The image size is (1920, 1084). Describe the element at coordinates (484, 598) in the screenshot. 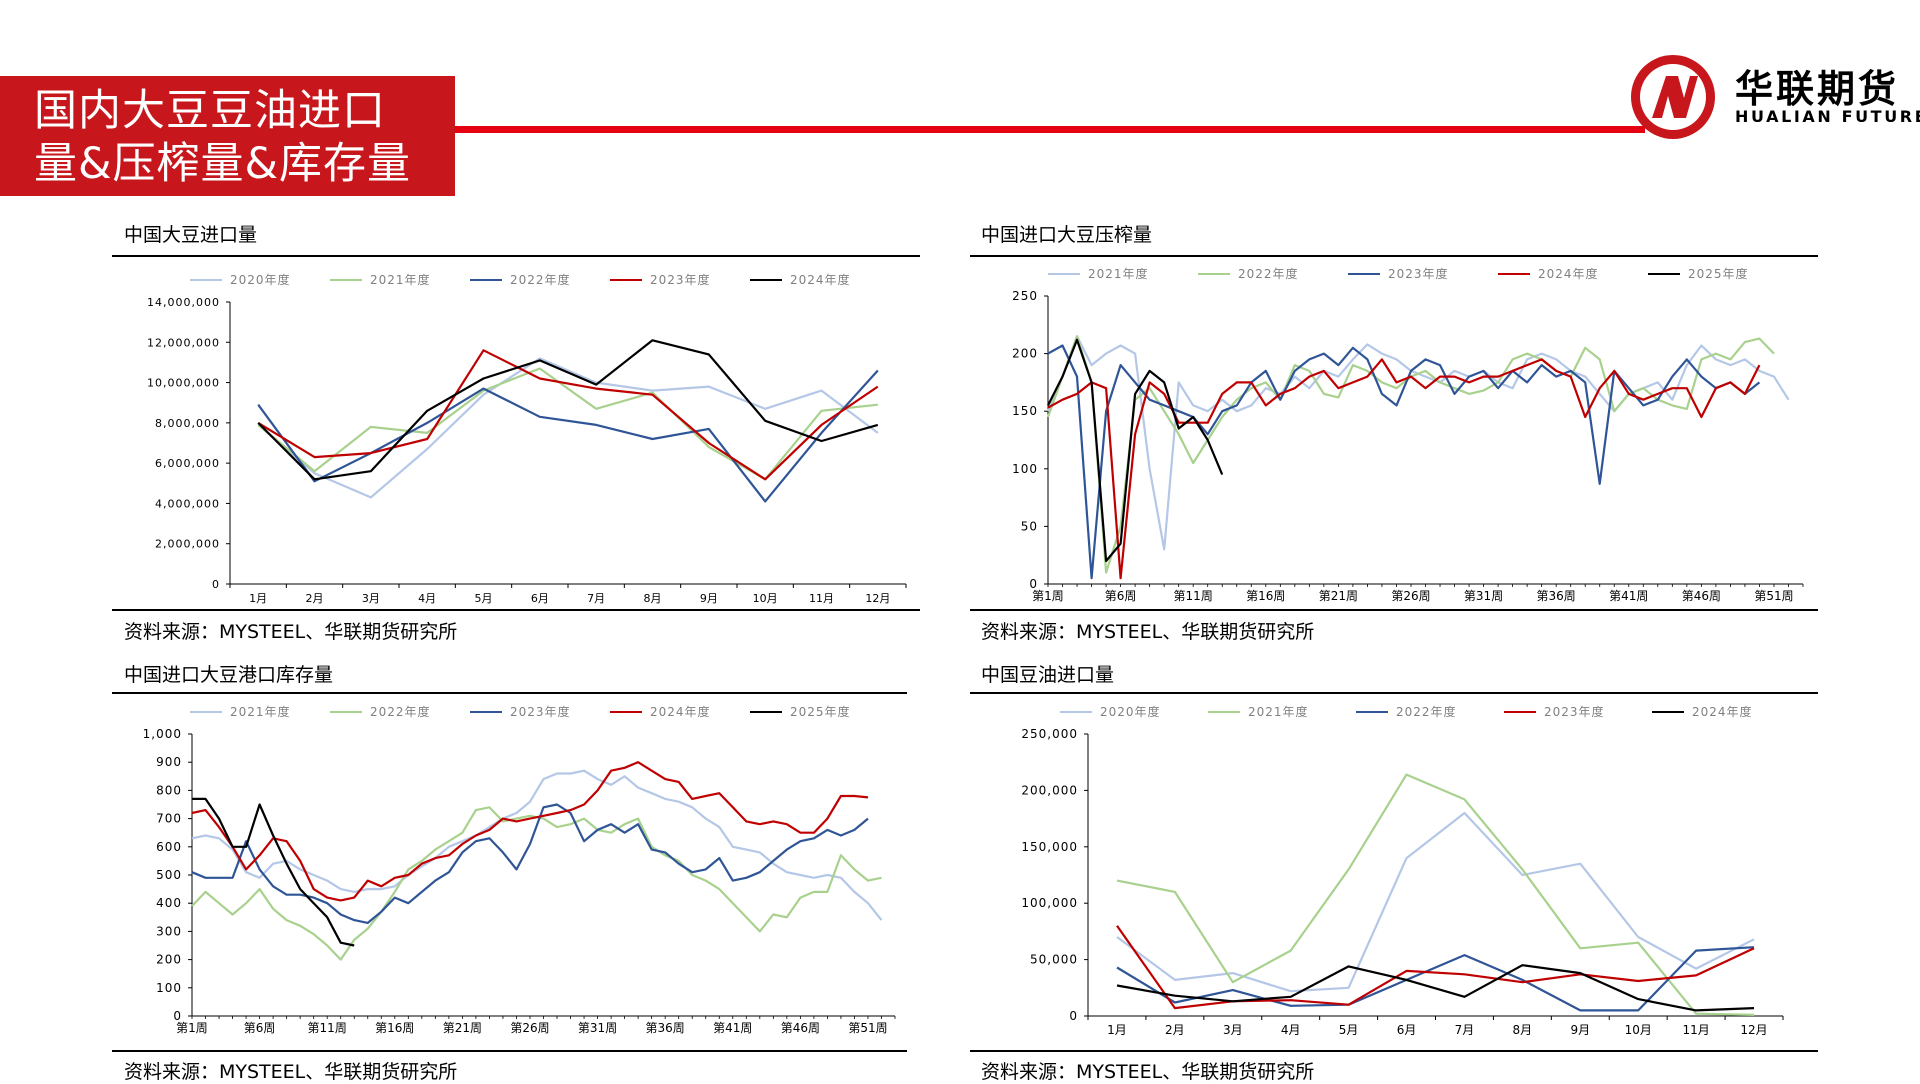

I see `x-tick-label: 5月` at that location.